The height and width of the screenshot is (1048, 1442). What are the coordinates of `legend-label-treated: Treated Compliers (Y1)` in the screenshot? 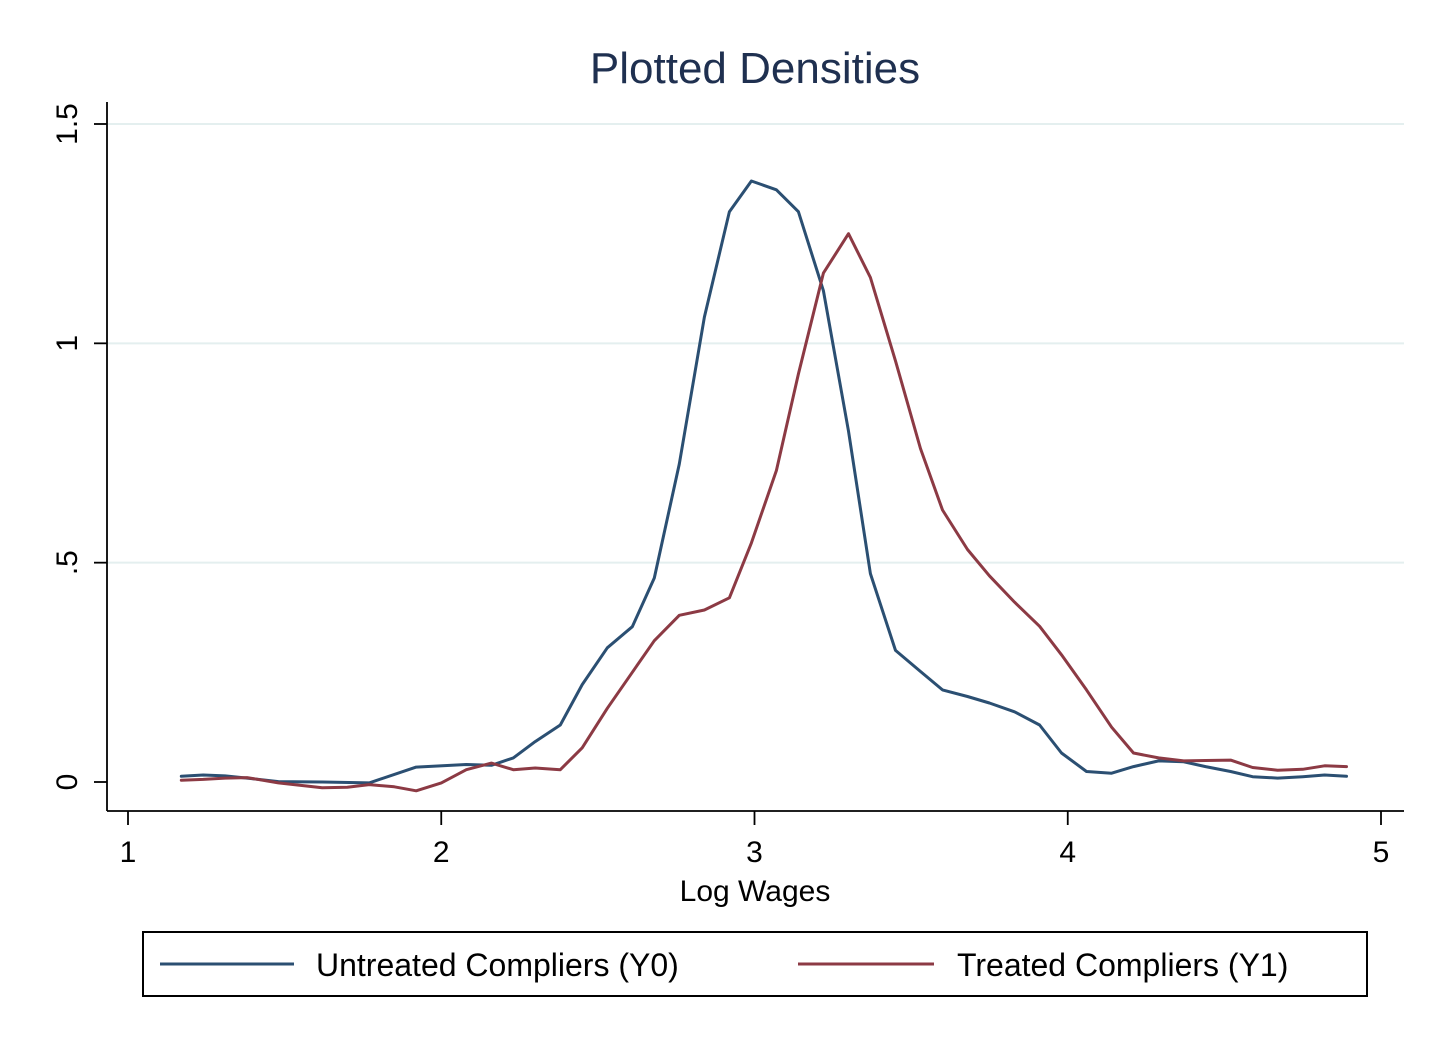 It's located at (1122, 965).